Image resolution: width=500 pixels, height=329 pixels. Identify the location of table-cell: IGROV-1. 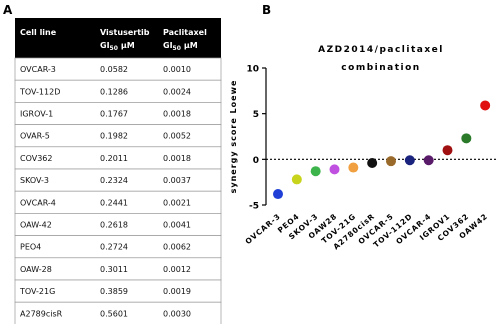
(36, 114).